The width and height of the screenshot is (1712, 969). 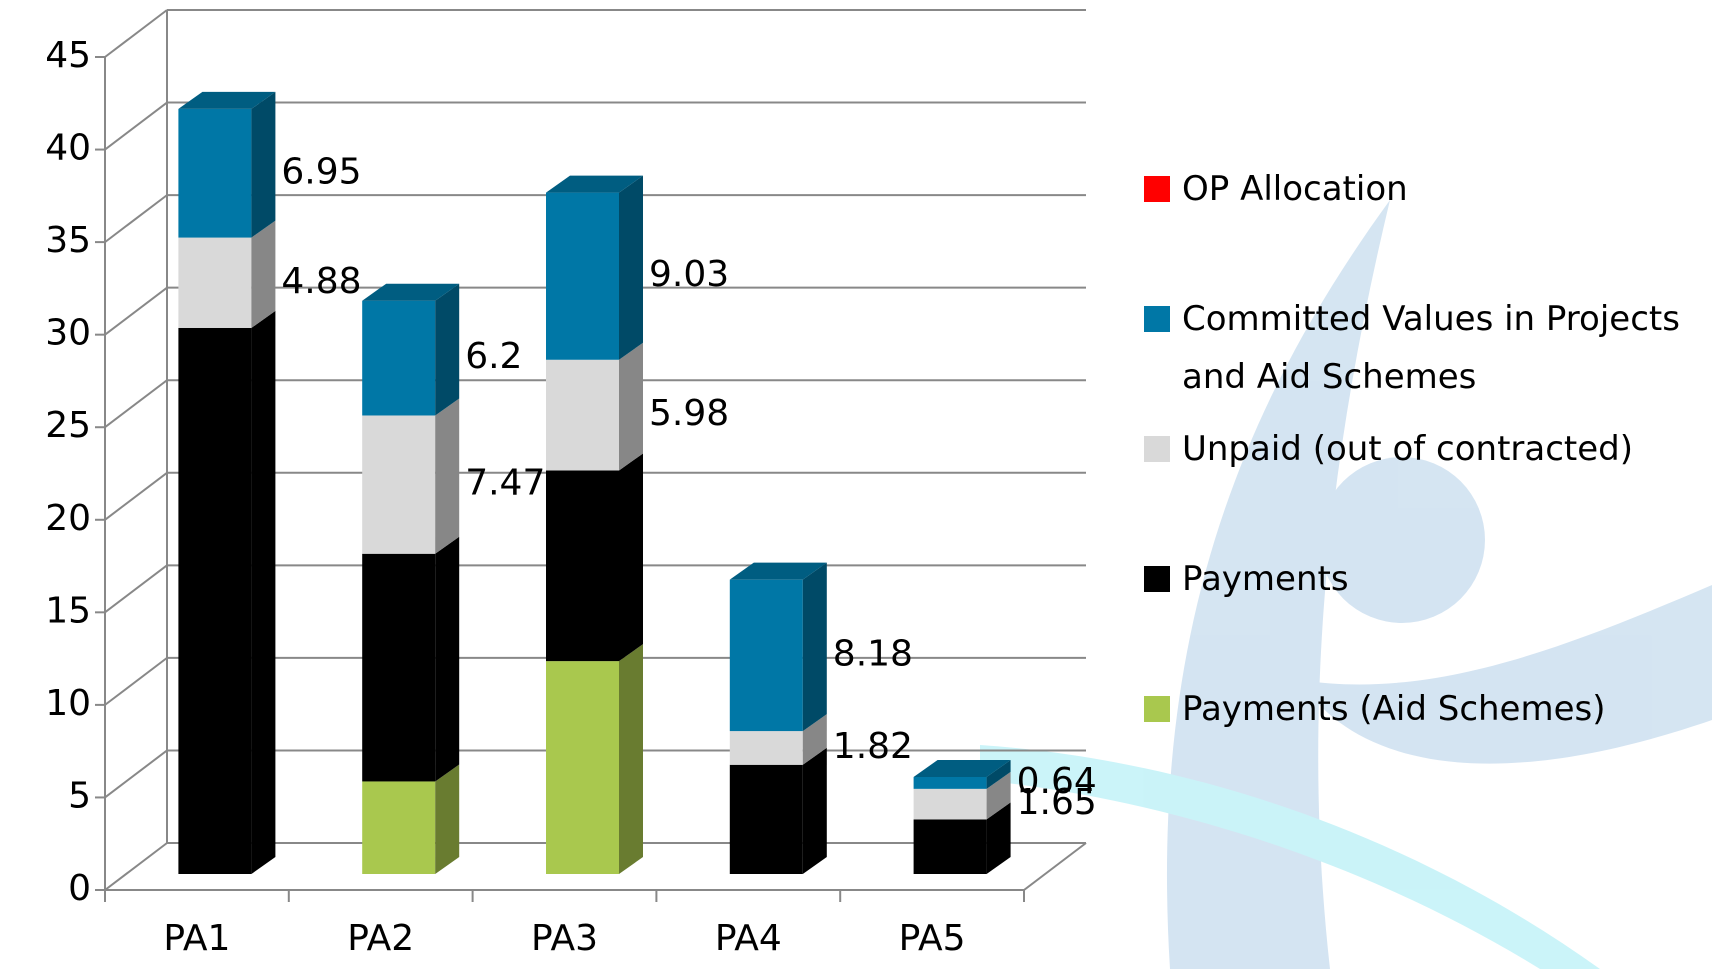 I want to click on x-tick-label: PA4, so click(x=748, y=938).